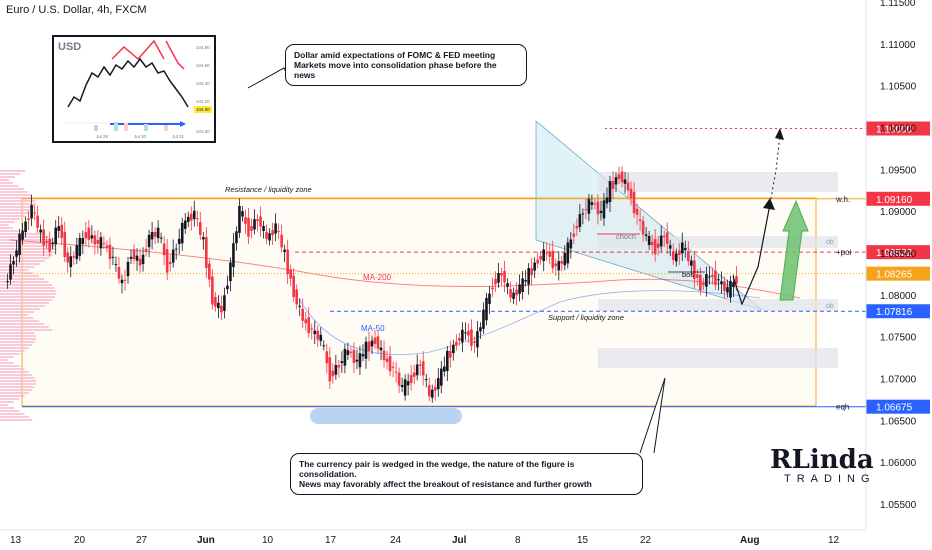  I want to click on level-badge-label: 1.08265, so click(894, 275).